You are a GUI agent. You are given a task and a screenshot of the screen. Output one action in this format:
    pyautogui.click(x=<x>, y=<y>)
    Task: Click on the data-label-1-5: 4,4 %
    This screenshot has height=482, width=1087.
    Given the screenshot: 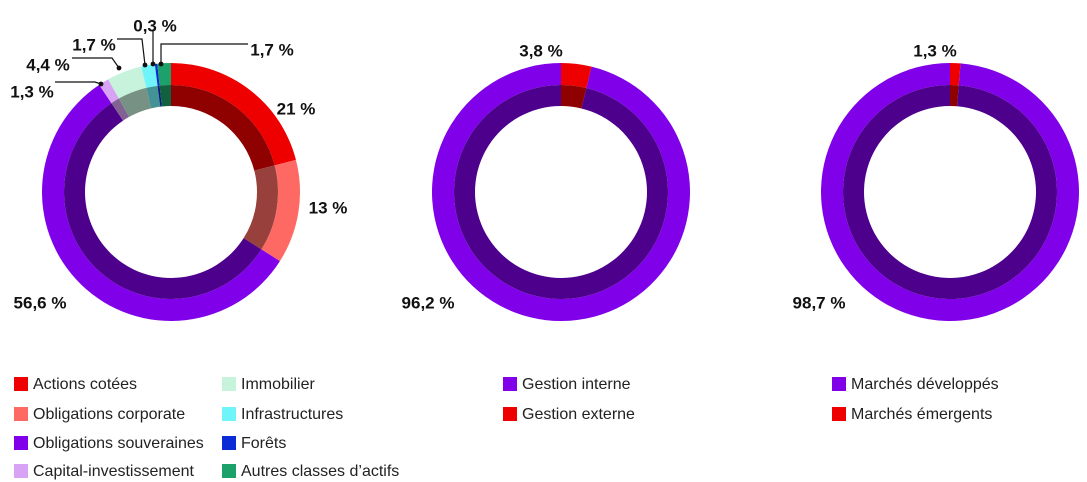 What is the action you would take?
    pyautogui.click(x=47, y=64)
    